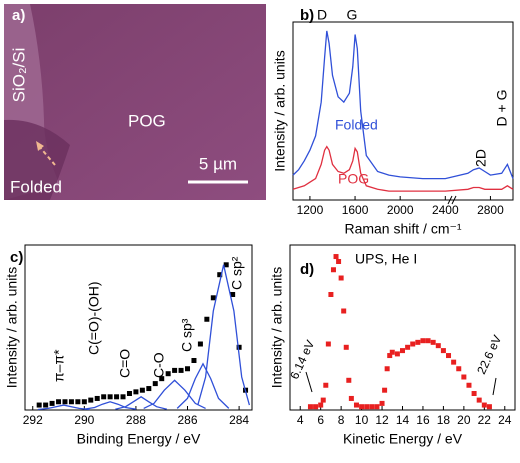 This screenshot has width=520, height=463. What do you see at coordinates (40, 146) in the screenshot?
I see `arrow-head` at bounding box center [40, 146].